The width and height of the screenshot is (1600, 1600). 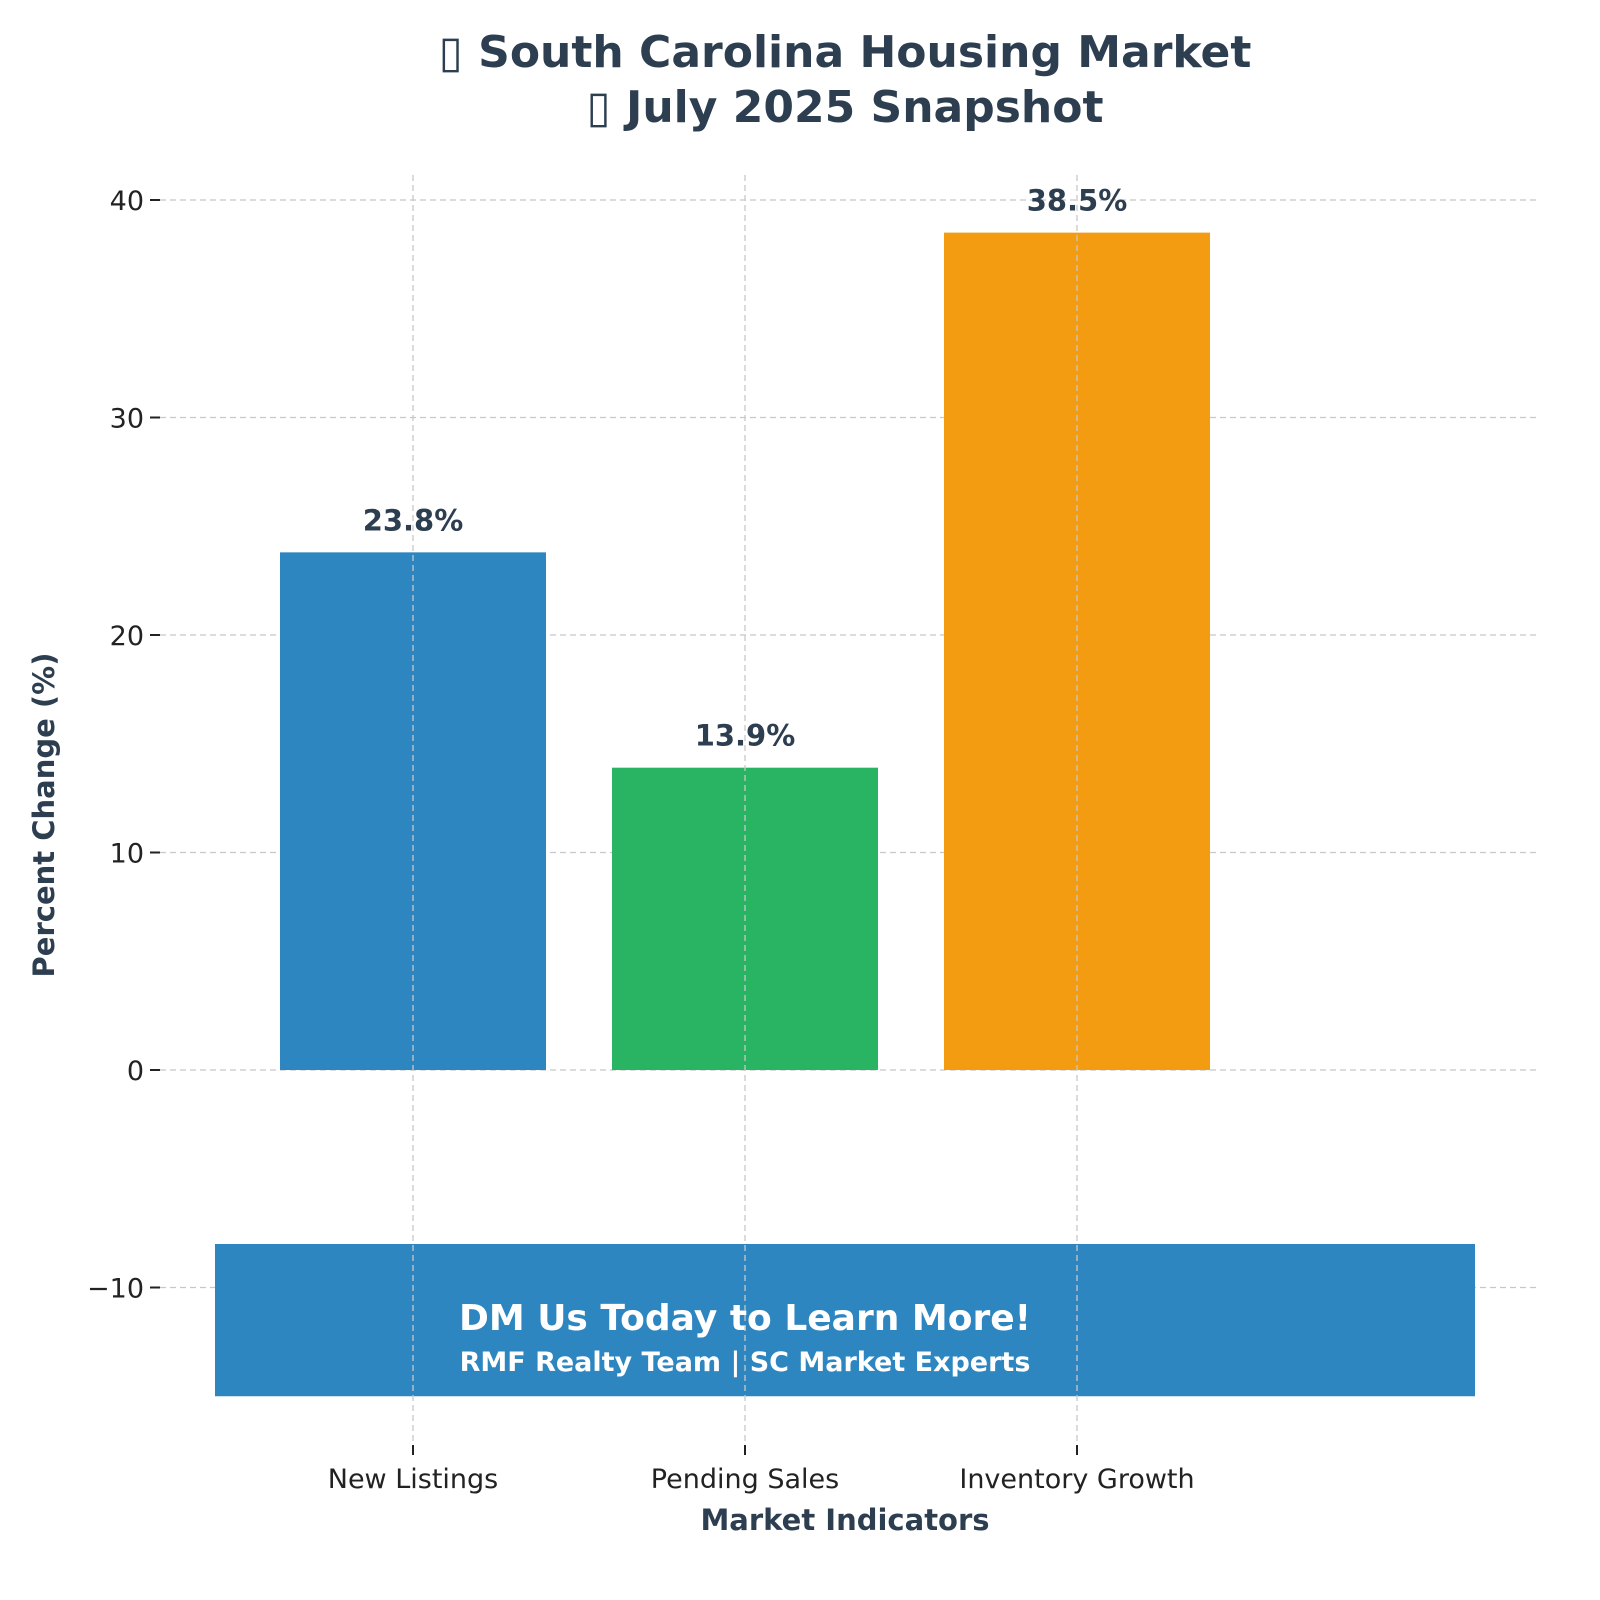 I want to click on y-tick-label: 20, so click(x=127, y=636).